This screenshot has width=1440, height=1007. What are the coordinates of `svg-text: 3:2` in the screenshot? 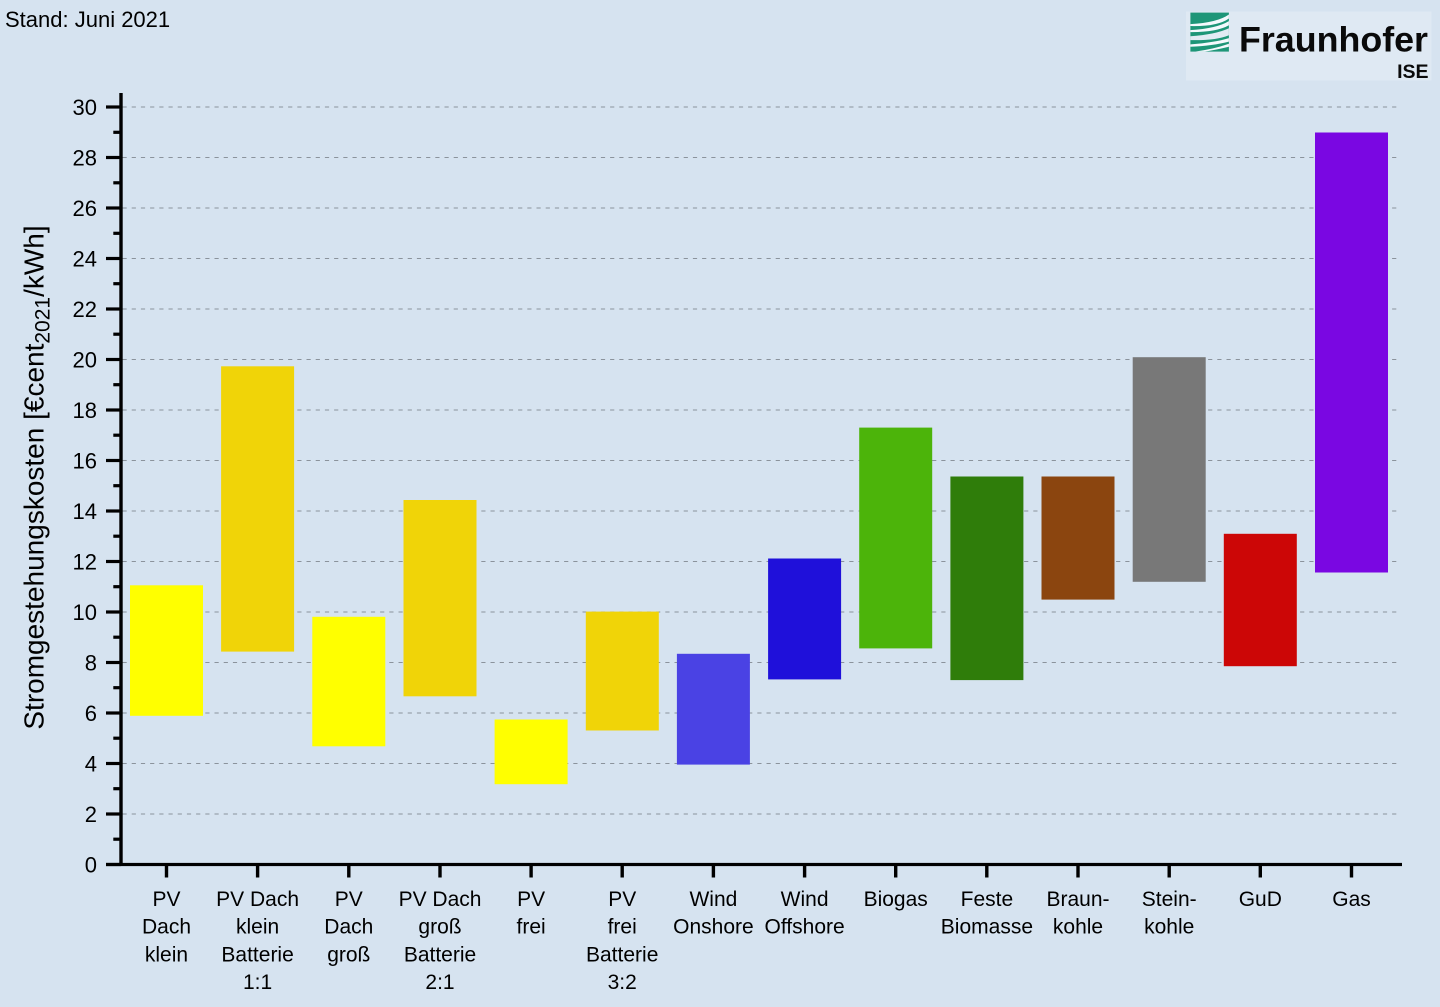 It's located at (622, 982).